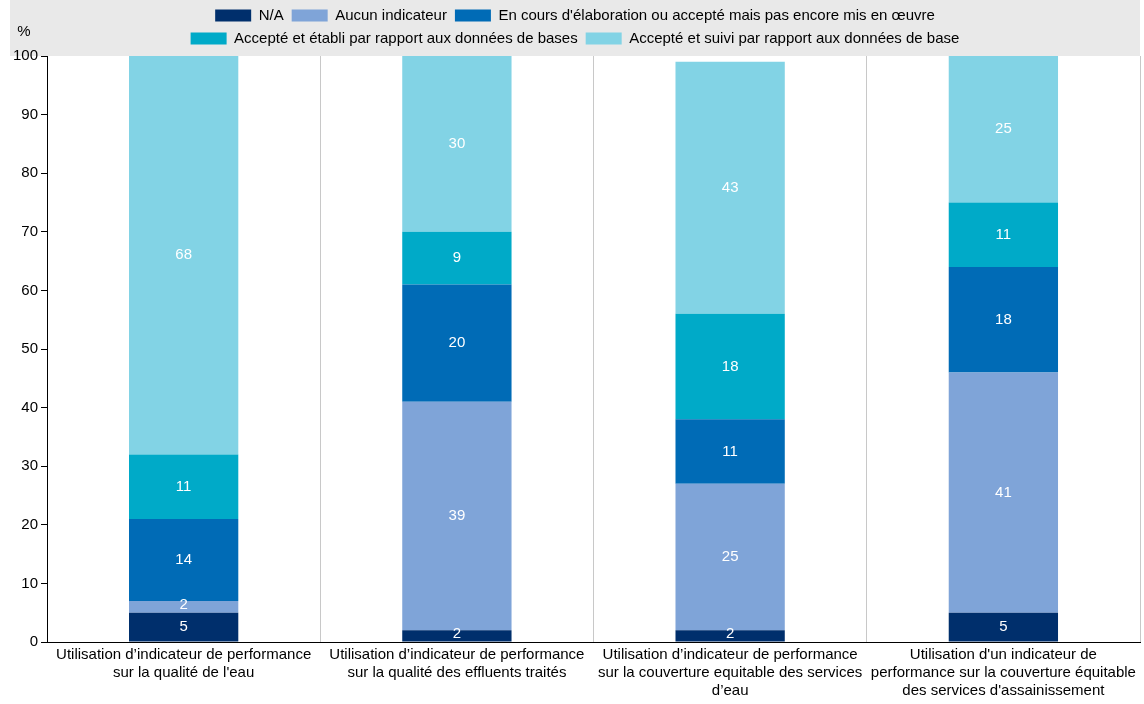  I want to click on y-tick-label: 70, so click(30, 230).